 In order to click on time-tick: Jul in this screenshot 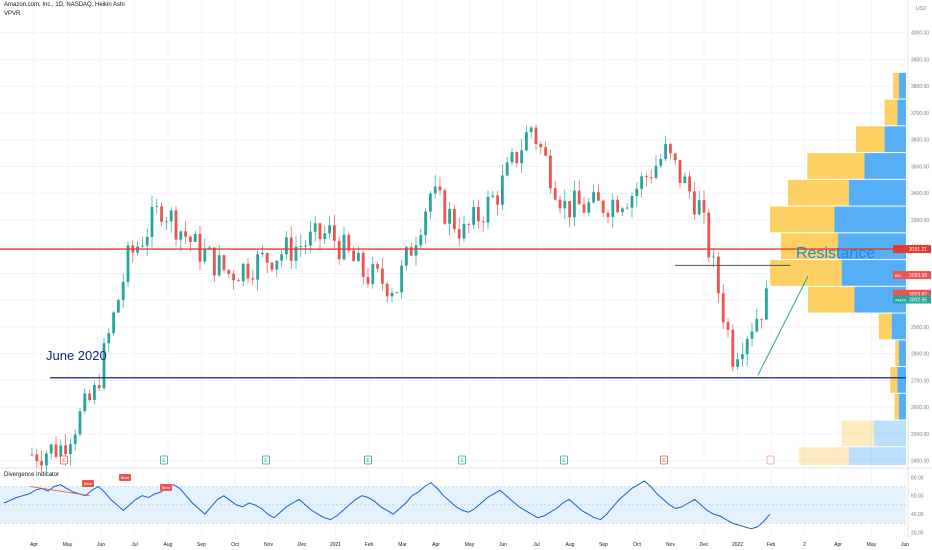, I will do `click(134, 545)`.